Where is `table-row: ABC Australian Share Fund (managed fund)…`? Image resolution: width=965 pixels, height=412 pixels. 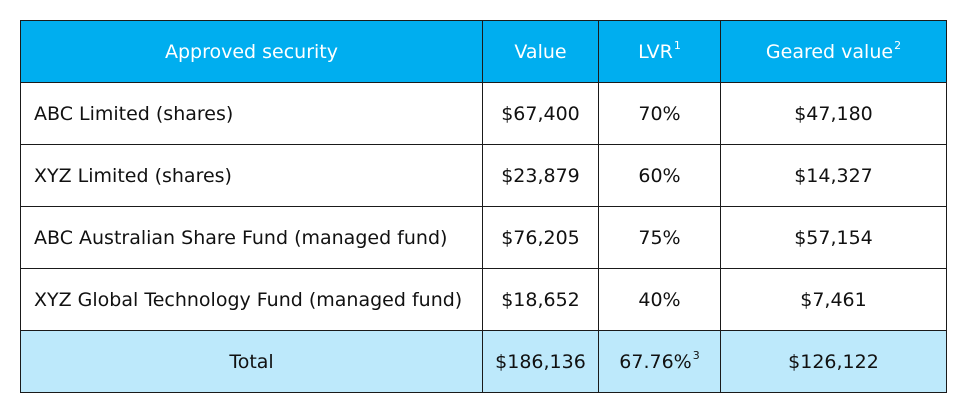
table-row: ABC Australian Share Fund (managed fund)… is located at coordinates (483, 237).